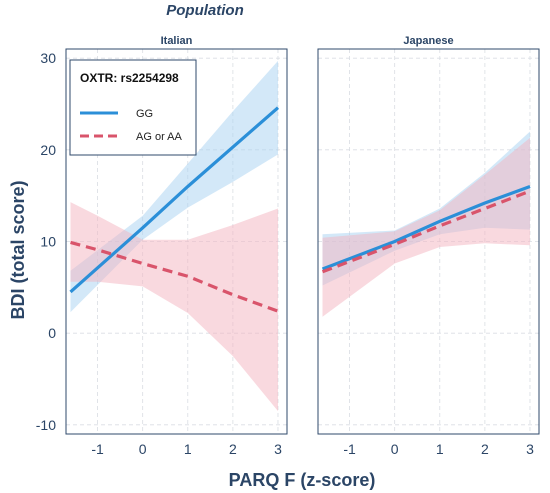 This screenshot has height=493, width=550. I want to click on series-line-japanese-ag-or-aa, so click(426, 231).